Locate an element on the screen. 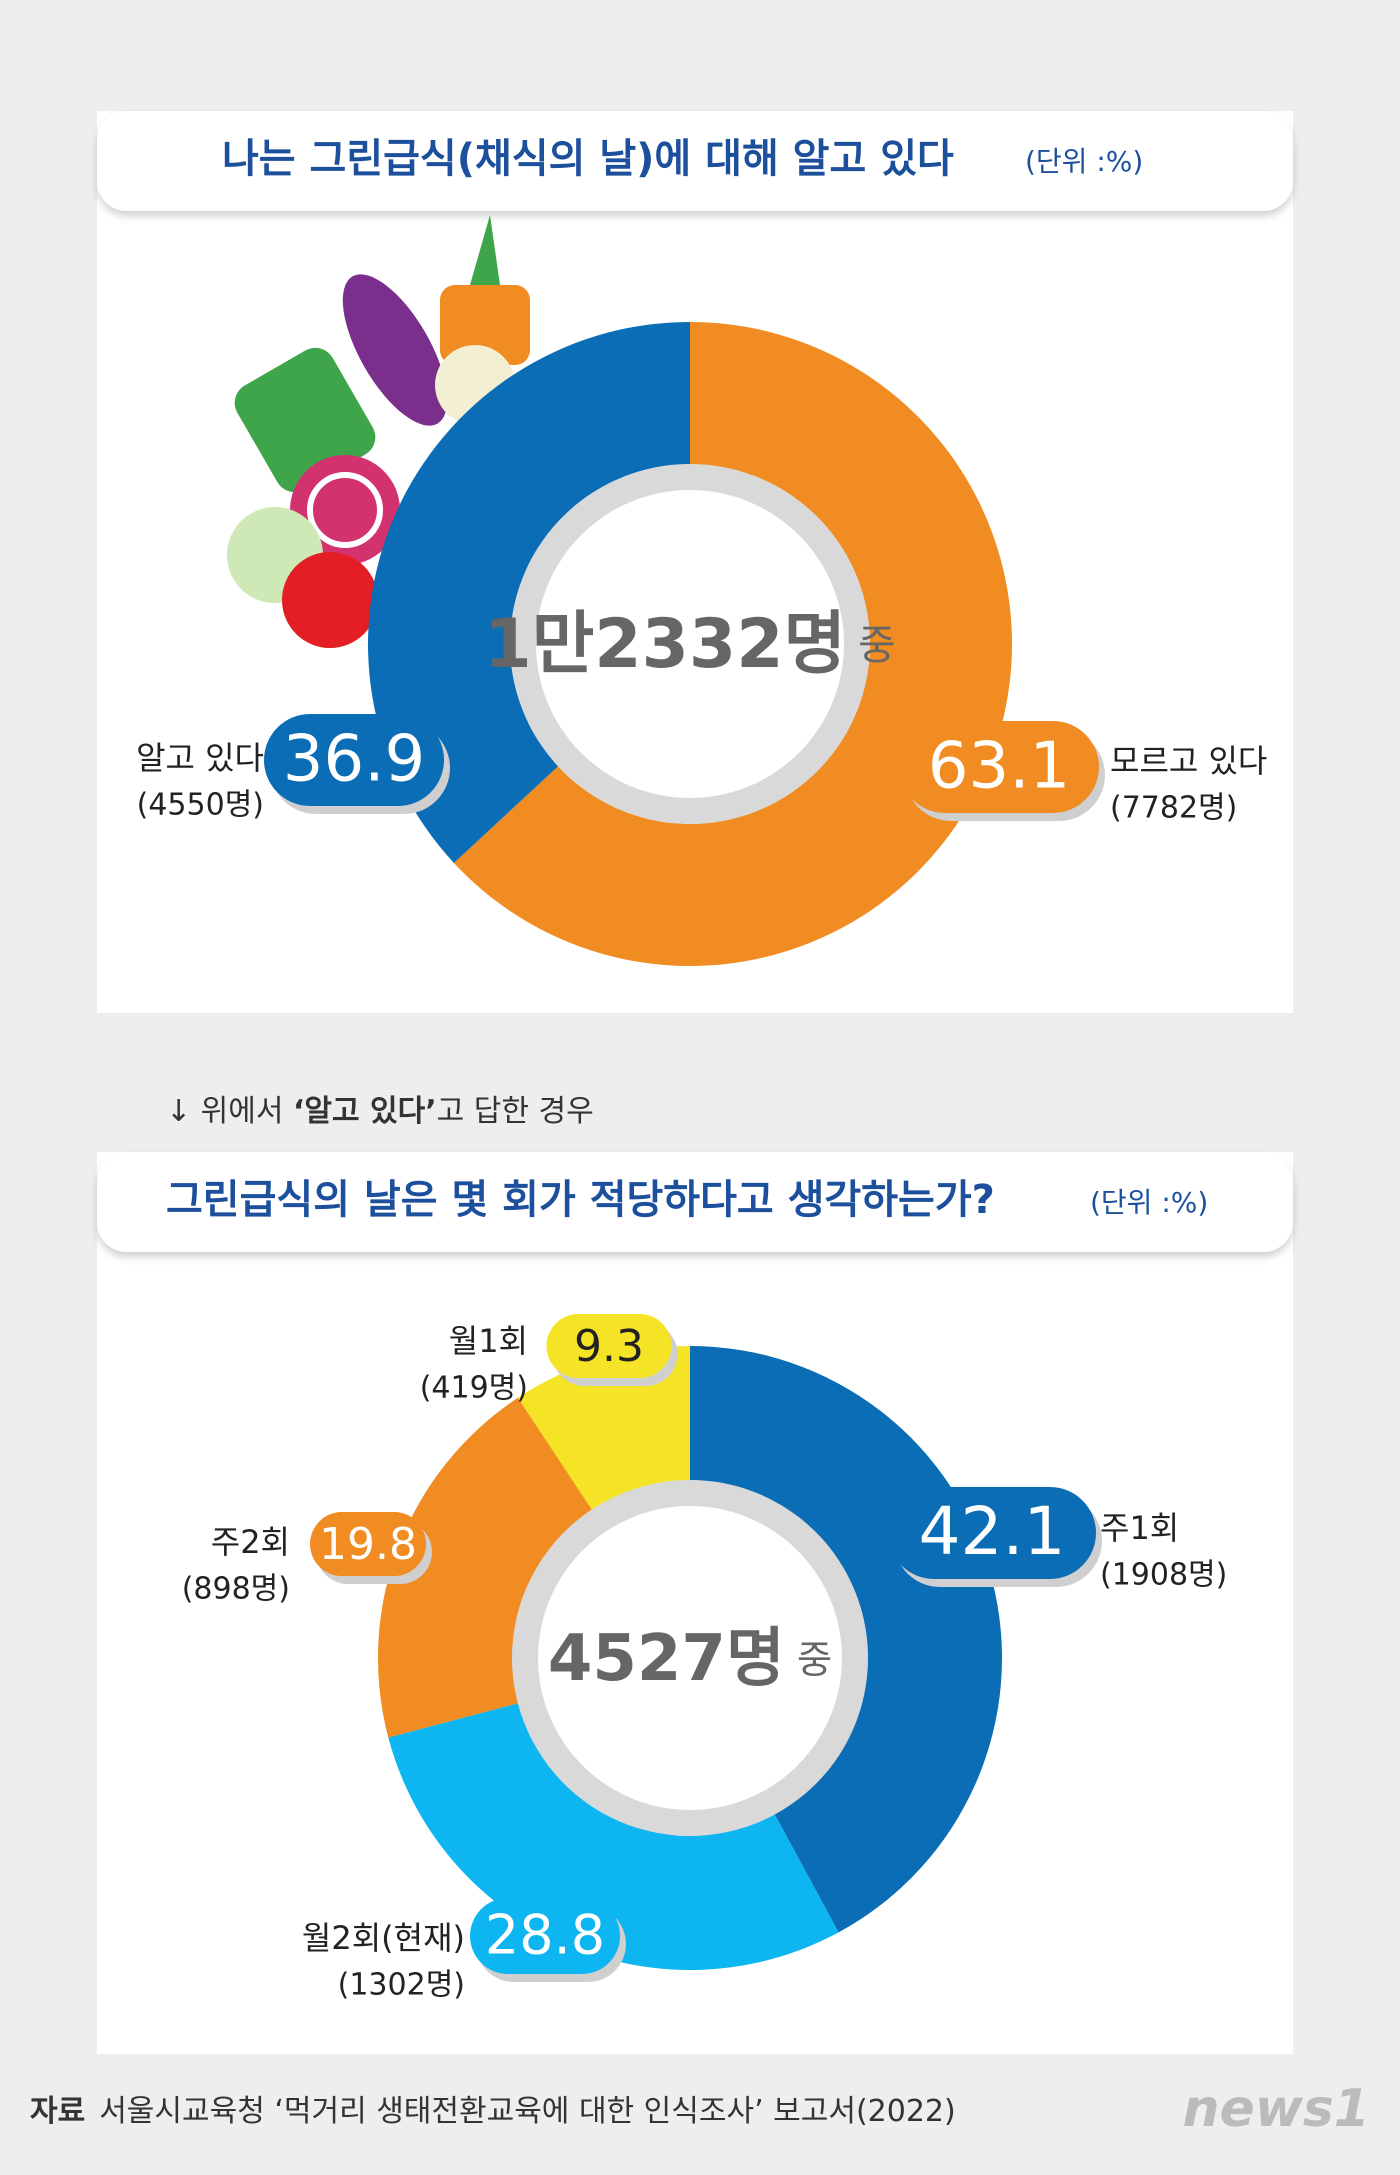 Image resolution: width=1400 pixels, height=2175 pixels. value-label: 63.1 is located at coordinates (999, 767).